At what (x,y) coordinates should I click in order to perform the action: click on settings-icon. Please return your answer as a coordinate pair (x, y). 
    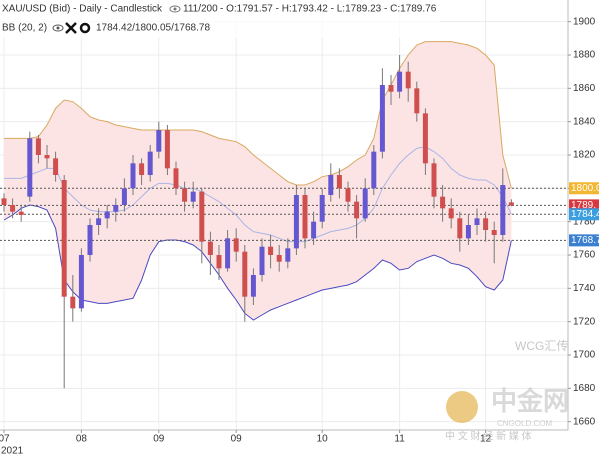
    Looking at the image, I should click on (85, 28).